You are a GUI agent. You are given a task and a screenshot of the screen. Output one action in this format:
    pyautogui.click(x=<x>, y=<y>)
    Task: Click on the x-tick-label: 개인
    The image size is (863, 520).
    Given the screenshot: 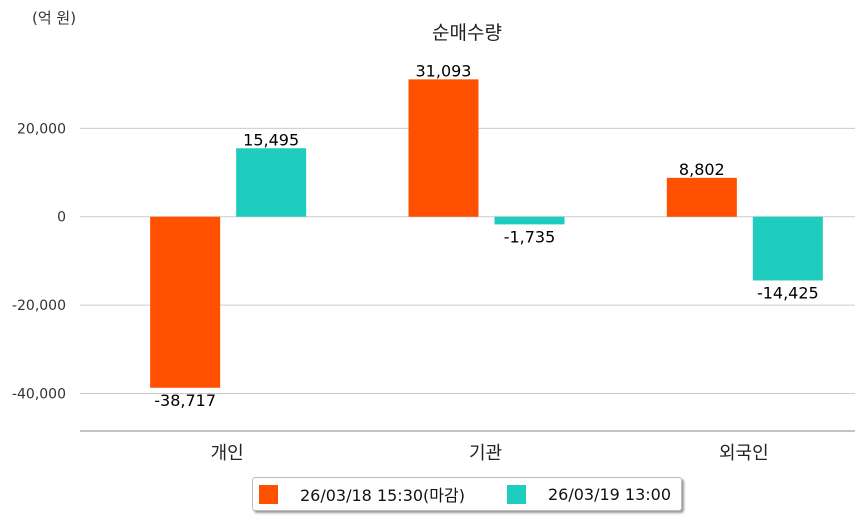 What is the action you would take?
    pyautogui.click(x=227, y=453)
    